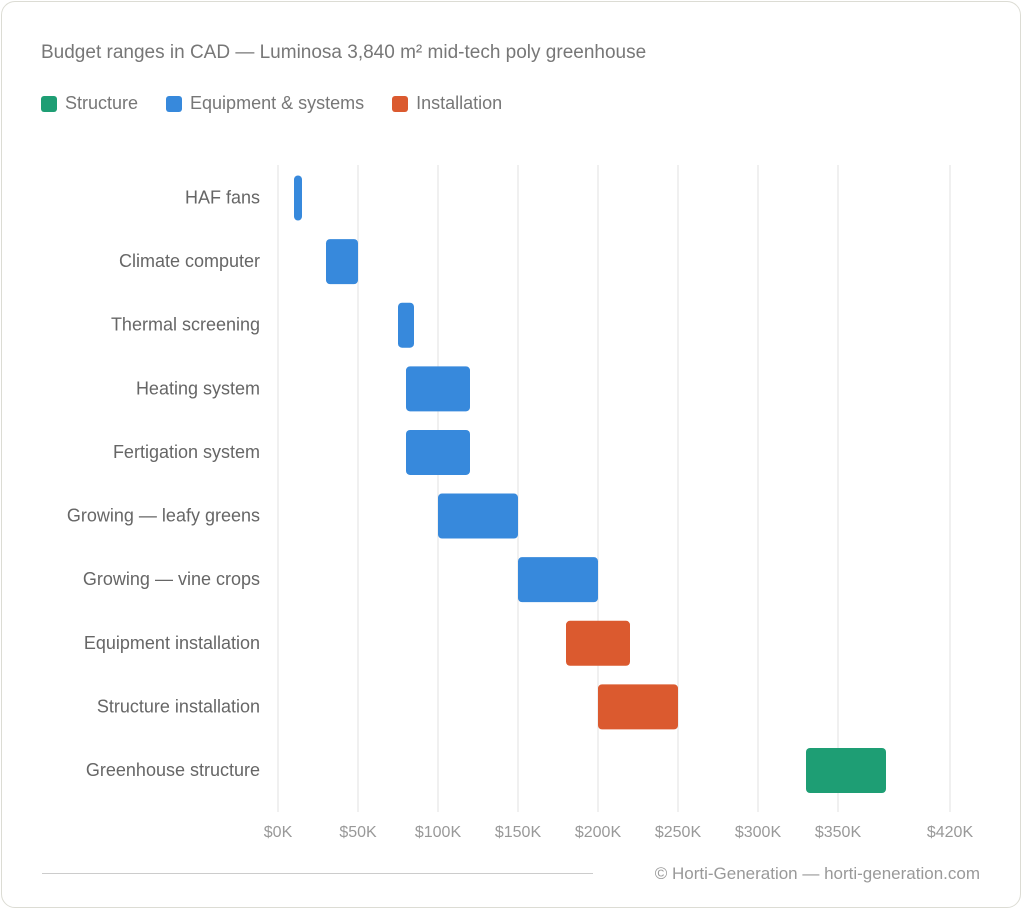 Image resolution: width=1024 pixels, height=911 pixels. Describe the element at coordinates (598, 832) in the screenshot. I see `x-tick-label: $200K` at that location.